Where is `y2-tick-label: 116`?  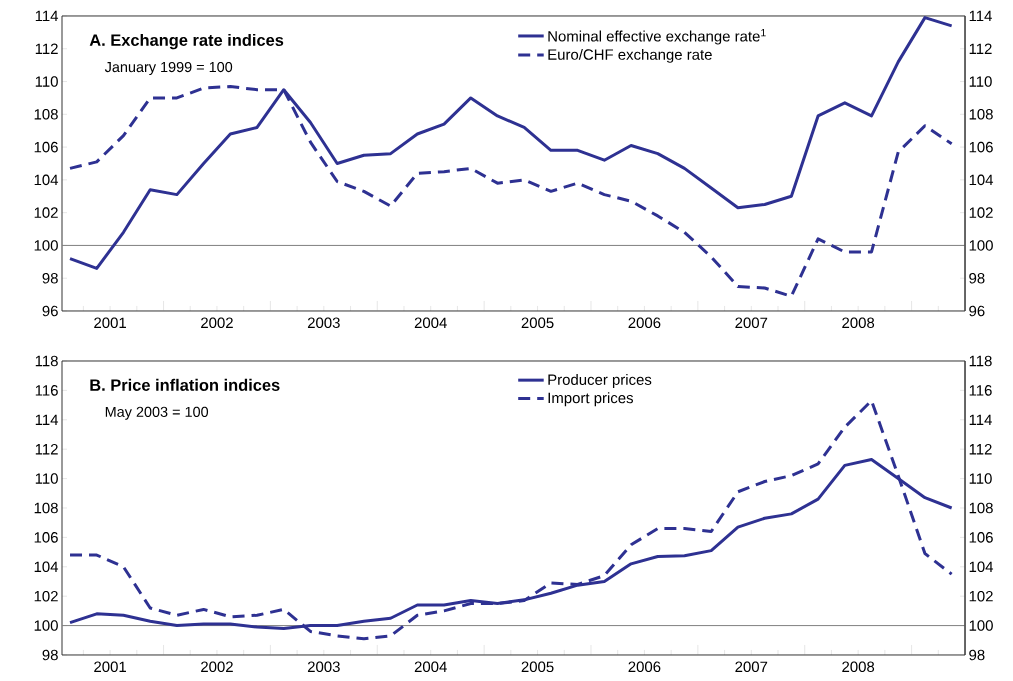 y2-tick-label: 116 is located at coordinates (980, 390).